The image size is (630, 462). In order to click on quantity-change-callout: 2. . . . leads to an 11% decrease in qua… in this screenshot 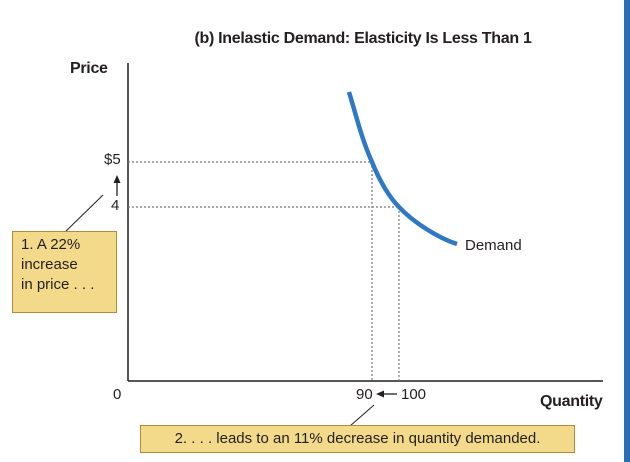, I will do `click(357, 439)`.